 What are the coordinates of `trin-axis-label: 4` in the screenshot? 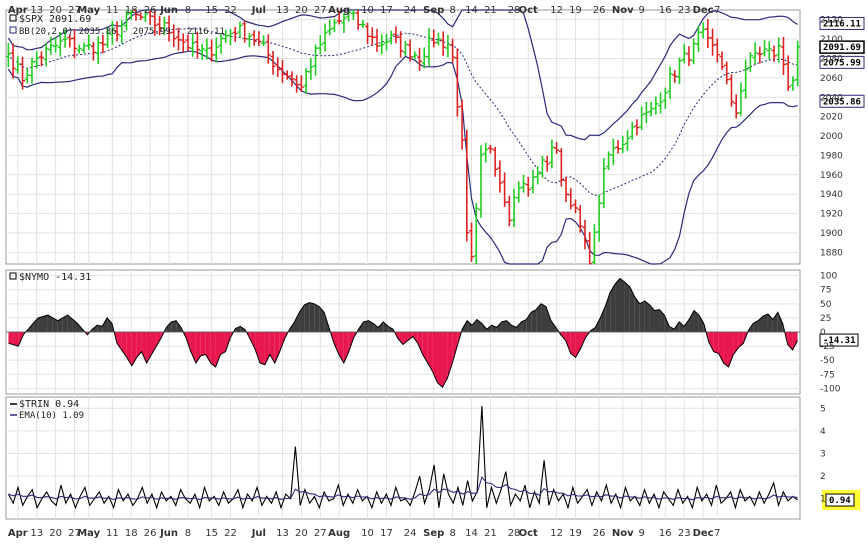 It's located at (823, 432).